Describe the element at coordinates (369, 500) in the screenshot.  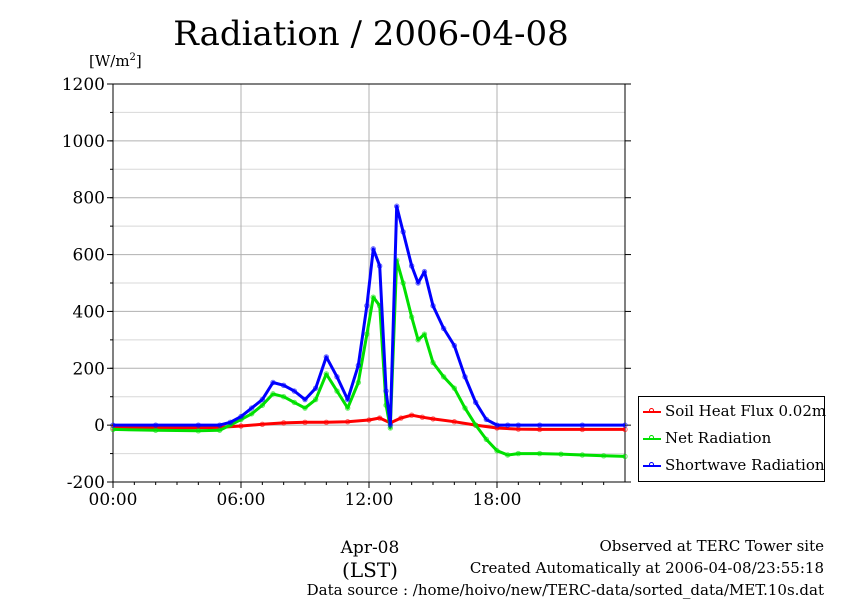
I see `x-tick-label: 12:00` at that location.